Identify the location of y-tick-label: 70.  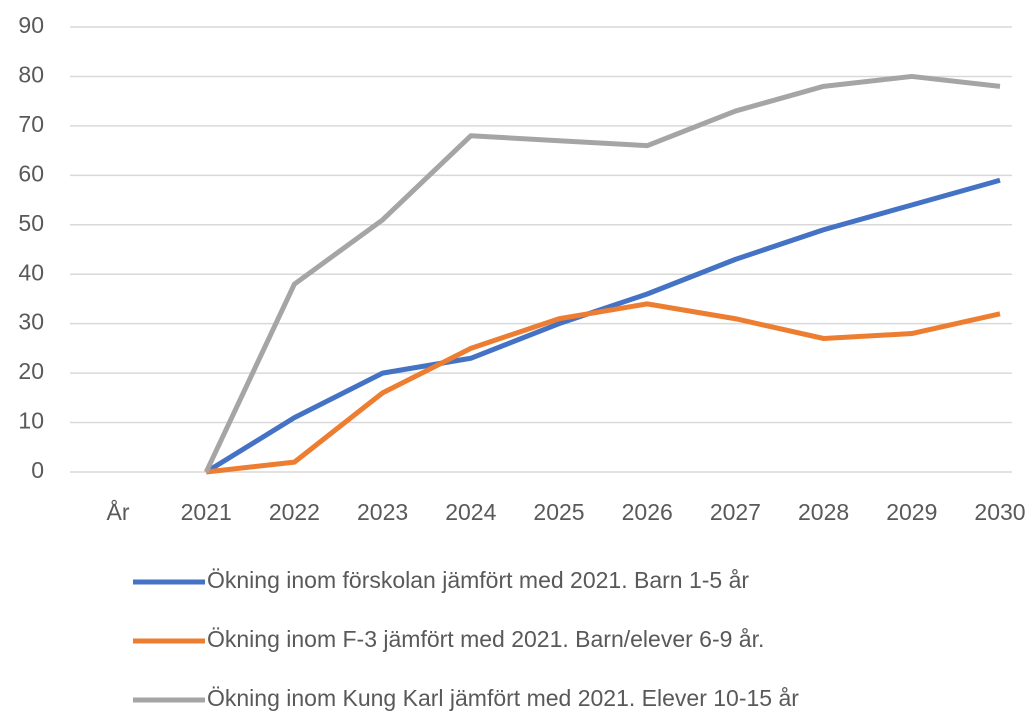
(31, 124).